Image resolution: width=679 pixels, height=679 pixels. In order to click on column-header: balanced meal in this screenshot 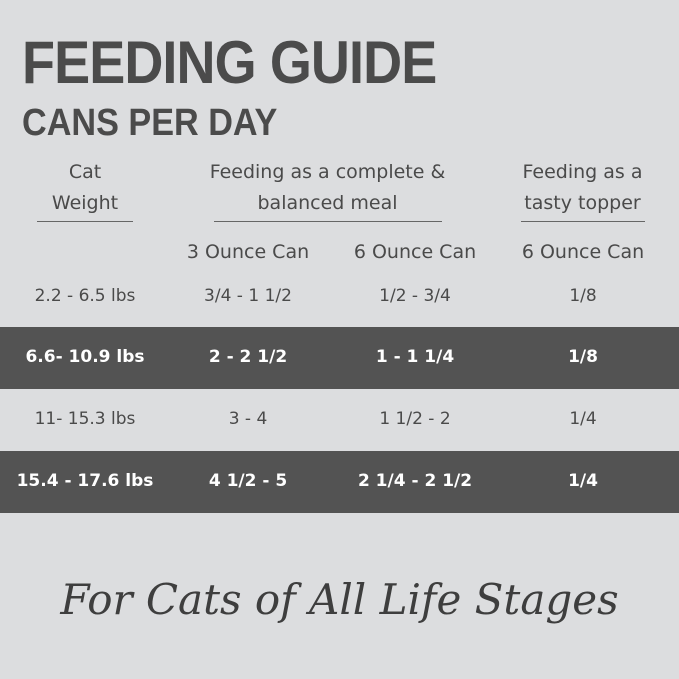, I will do `click(327, 203)`.